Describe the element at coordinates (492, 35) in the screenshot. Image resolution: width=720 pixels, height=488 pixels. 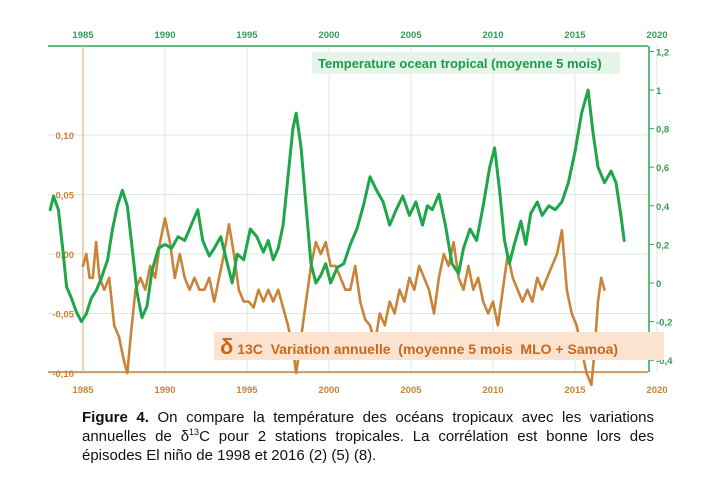
I see `top-tick-label: 2010` at that location.